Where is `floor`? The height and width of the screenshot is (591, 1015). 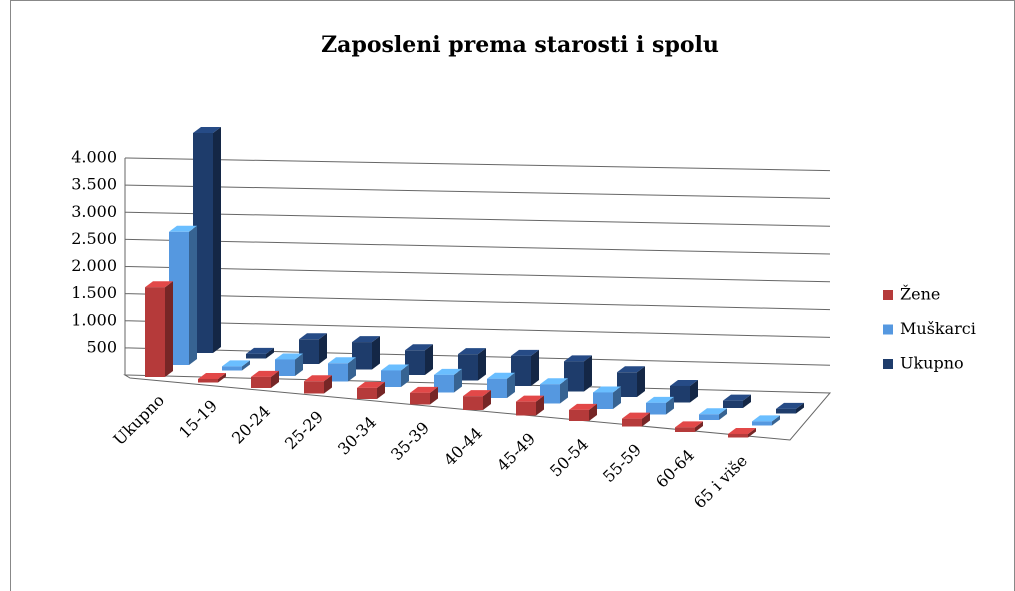
floor is located at coordinates (477, 407).